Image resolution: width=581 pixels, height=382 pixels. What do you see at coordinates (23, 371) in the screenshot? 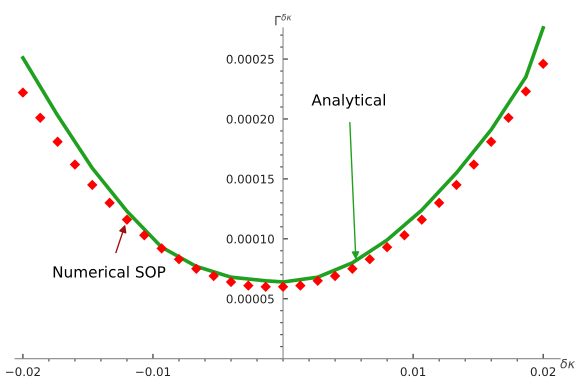
I see `x-tick-label: −0.02` at bounding box center [23, 371].